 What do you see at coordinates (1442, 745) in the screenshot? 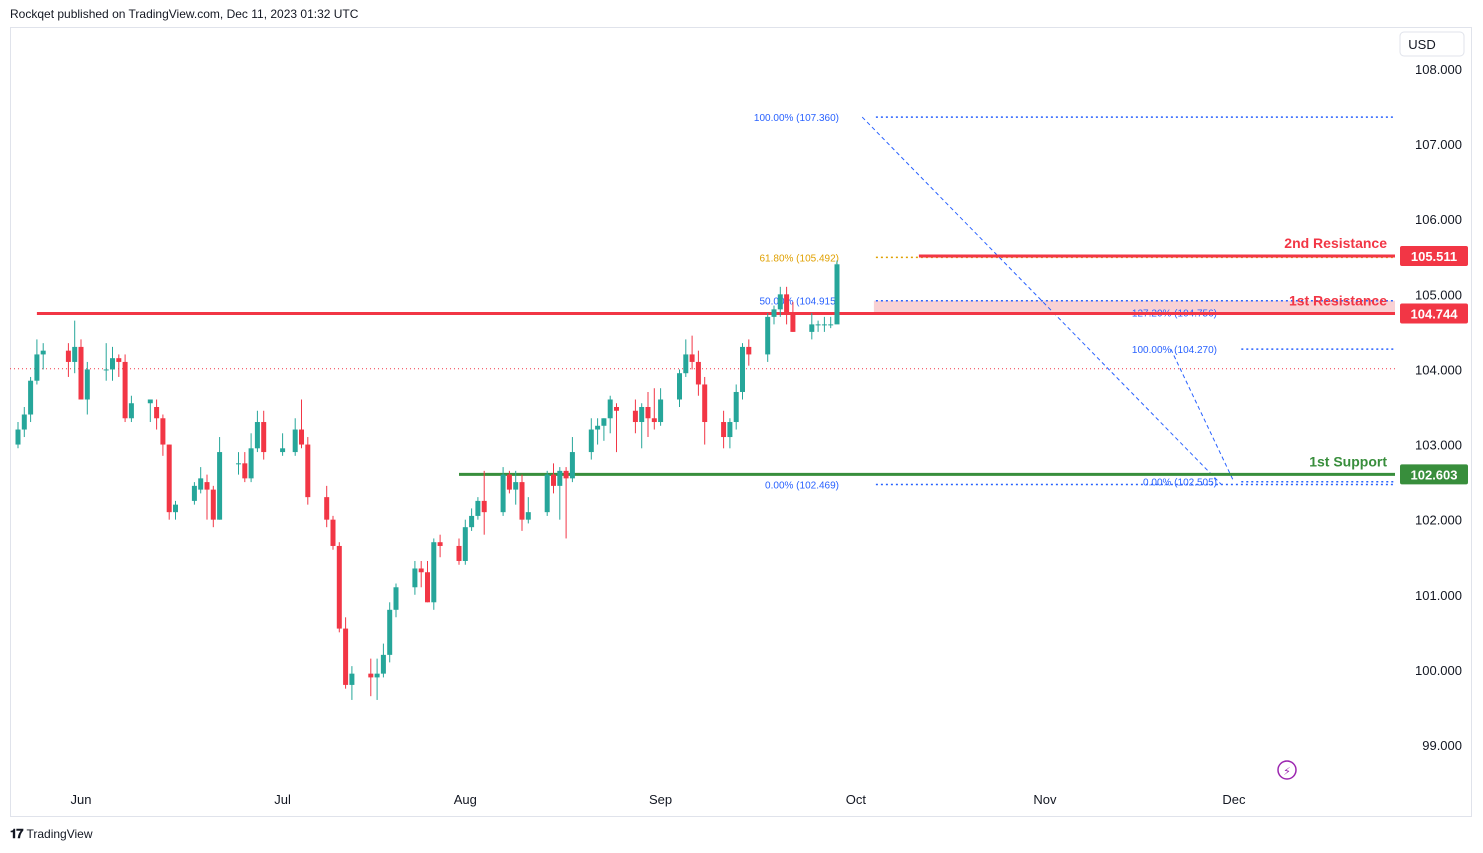
I see `y-tick-label: 99.000` at bounding box center [1442, 745].